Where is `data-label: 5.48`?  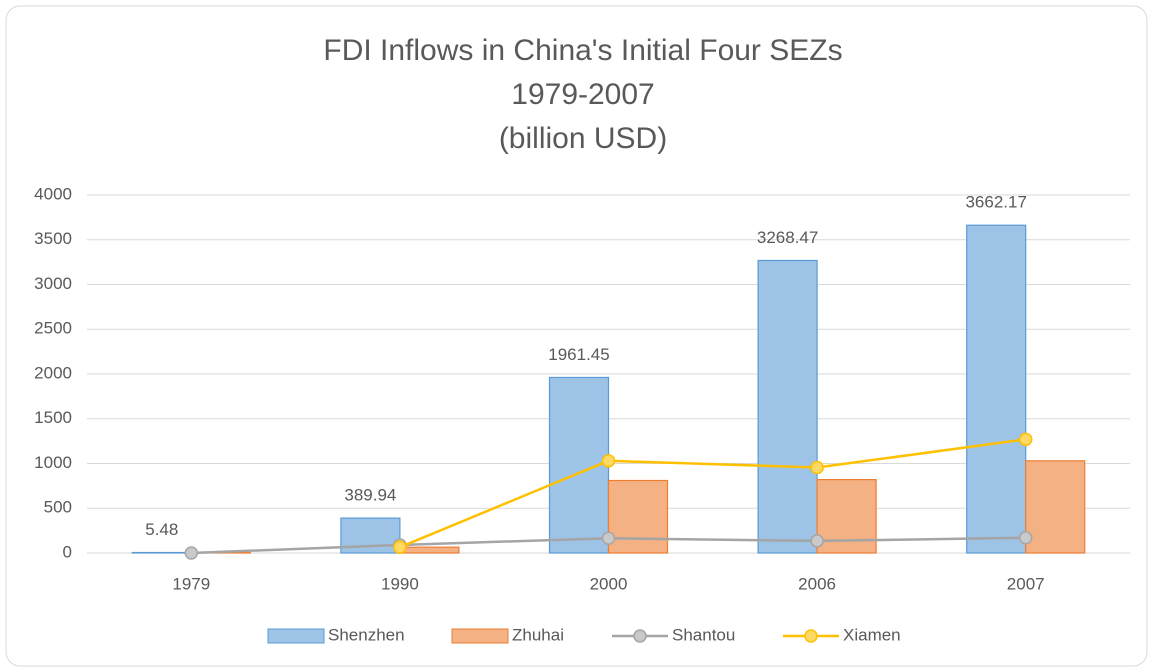 data-label: 5.48 is located at coordinates (161, 529).